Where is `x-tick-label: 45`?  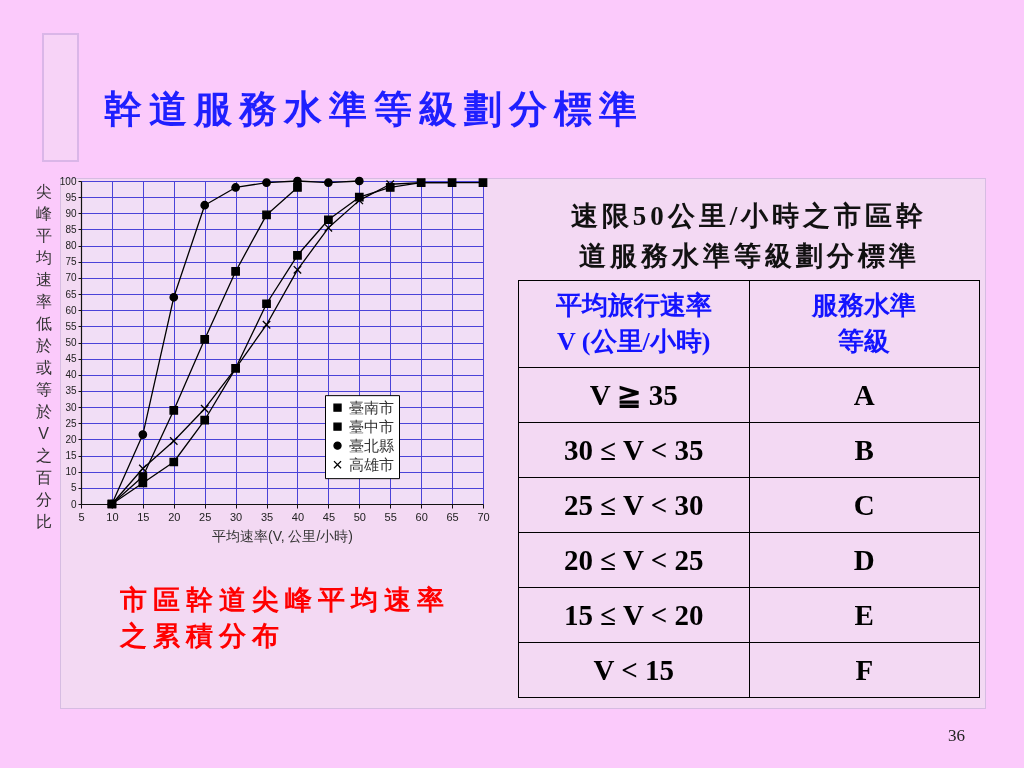
x-tick-label: 45 is located at coordinates (329, 516).